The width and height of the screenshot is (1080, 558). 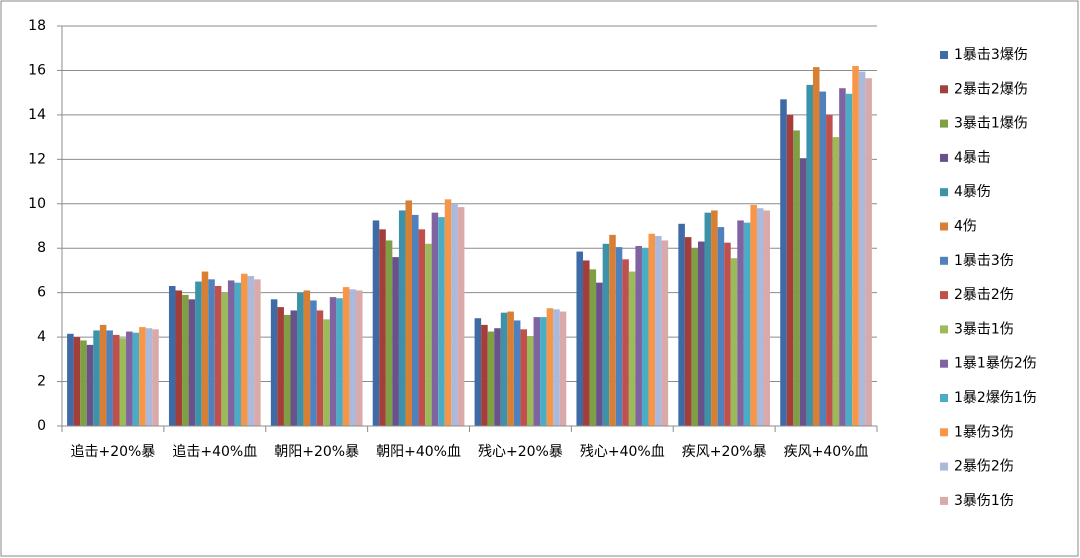 What do you see at coordinates (41, 248) in the screenshot?
I see `y-tick-label: 8` at bounding box center [41, 248].